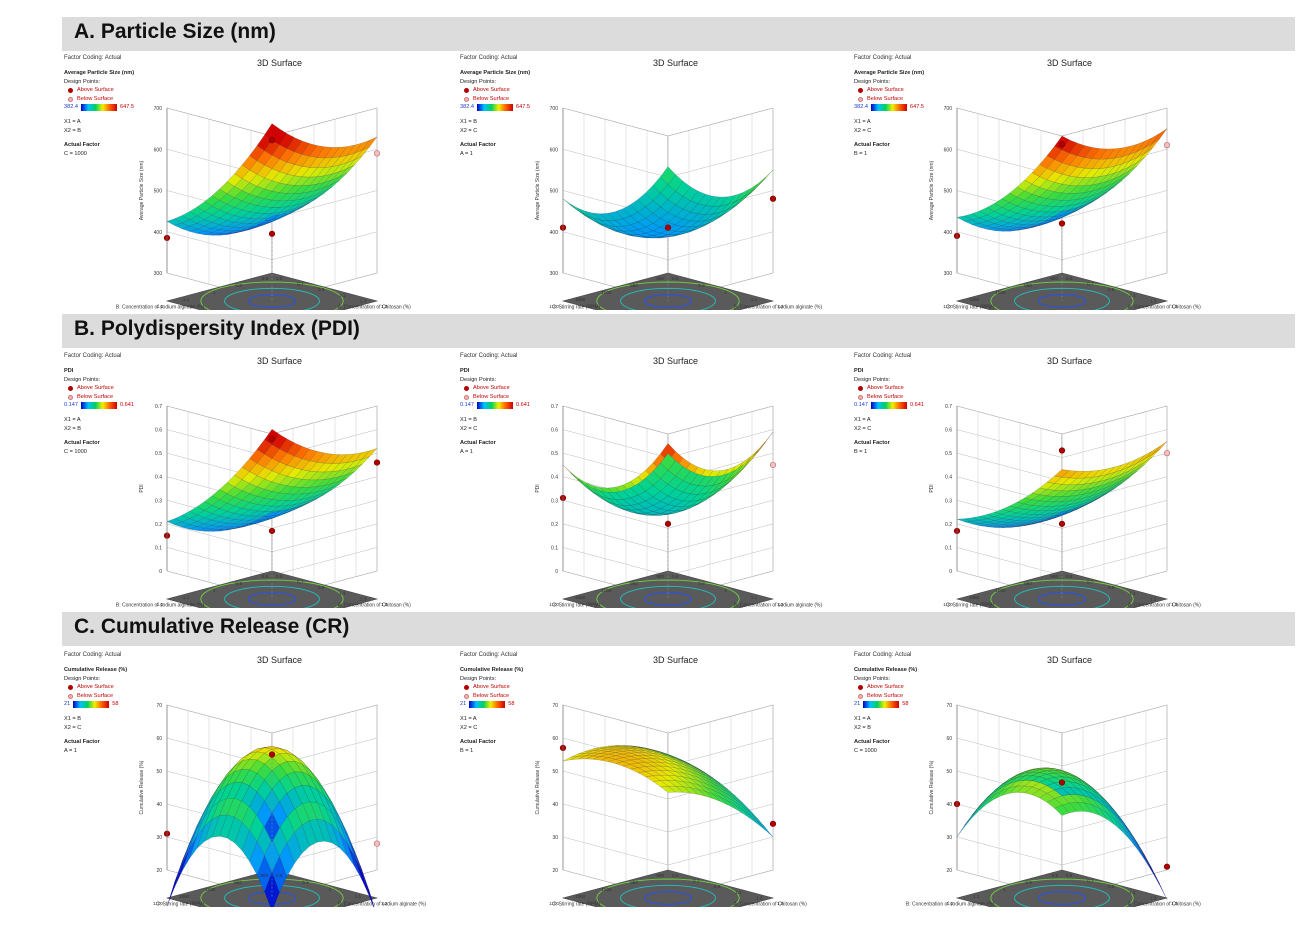 This screenshot has height=929, width=1315. I want to click on range-min: 0.147, so click(861, 405).